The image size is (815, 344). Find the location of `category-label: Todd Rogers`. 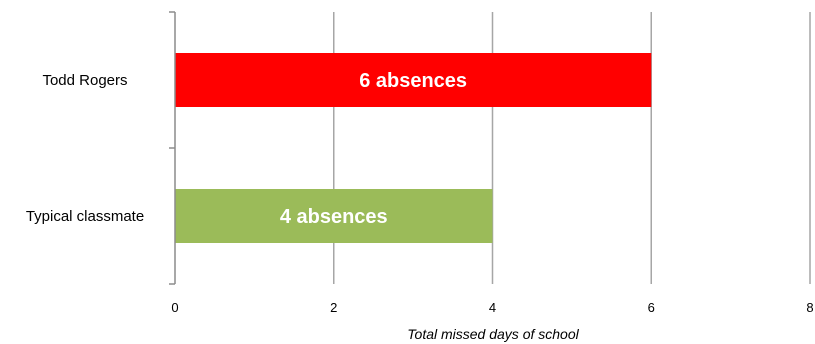

category-label: Todd Rogers is located at coordinates (84, 80).